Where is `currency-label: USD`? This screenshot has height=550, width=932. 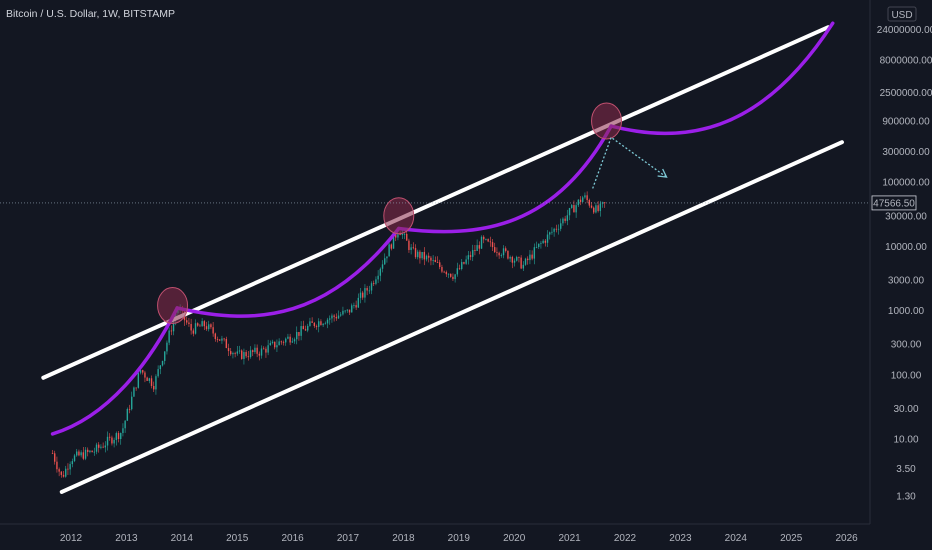
currency-label: USD is located at coordinates (901, 15).